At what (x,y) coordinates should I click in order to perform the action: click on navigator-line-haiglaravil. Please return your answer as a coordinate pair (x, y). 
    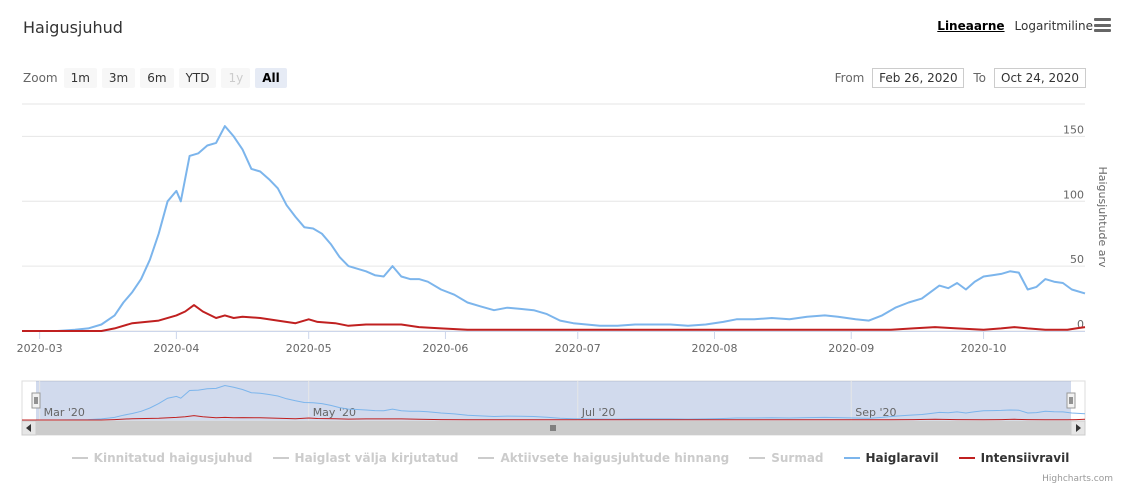
    Looking at the image, I should click on (554, 402).